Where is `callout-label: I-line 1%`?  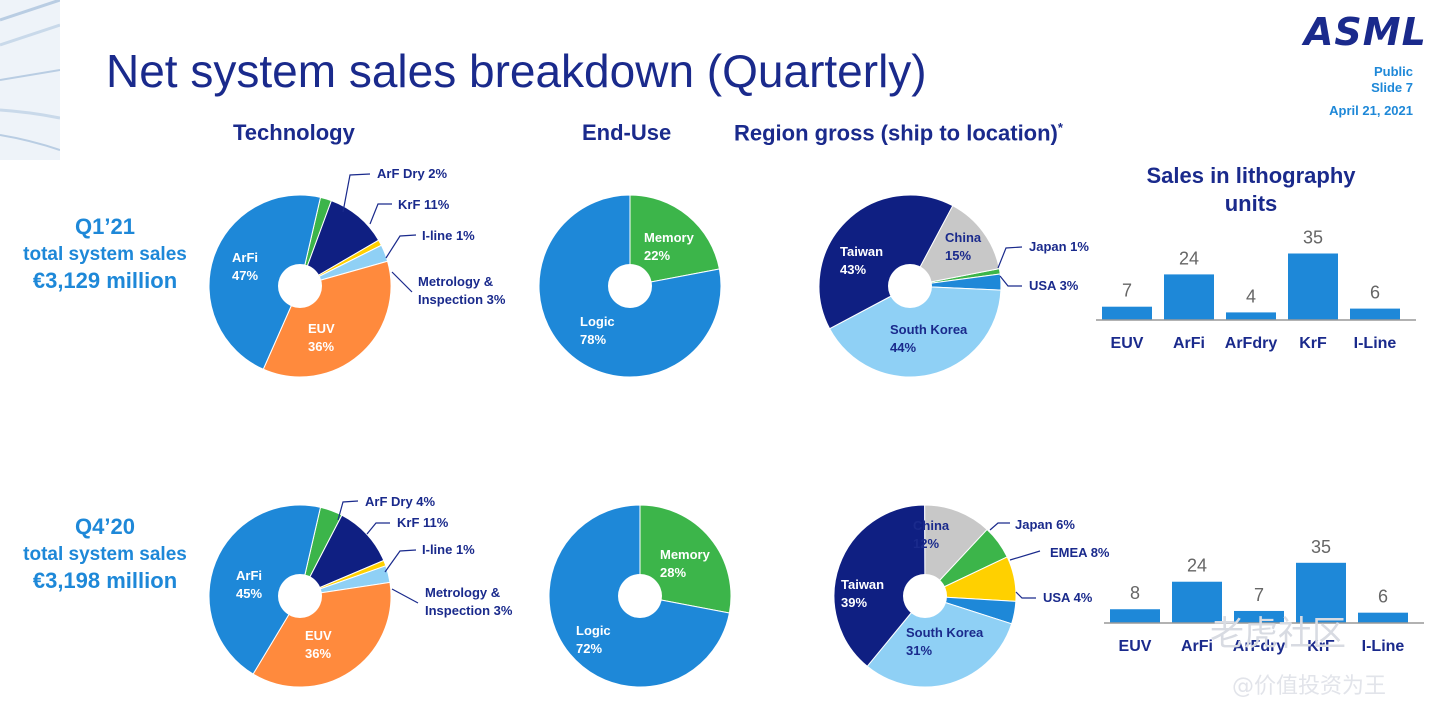 callout-label: I-line 1% is located at coordinates (448, 235).